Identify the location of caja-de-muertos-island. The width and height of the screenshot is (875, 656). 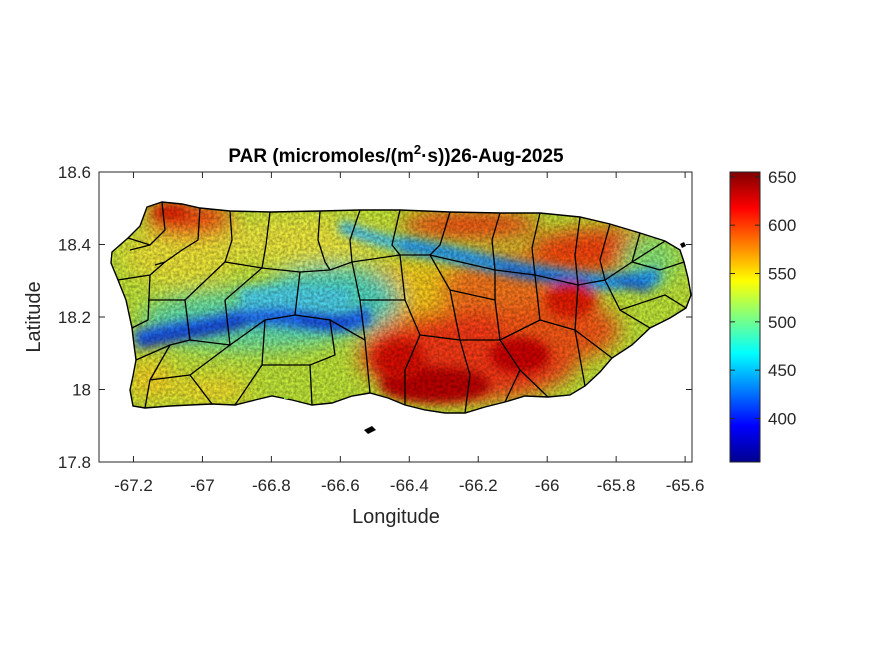
(370, 430).